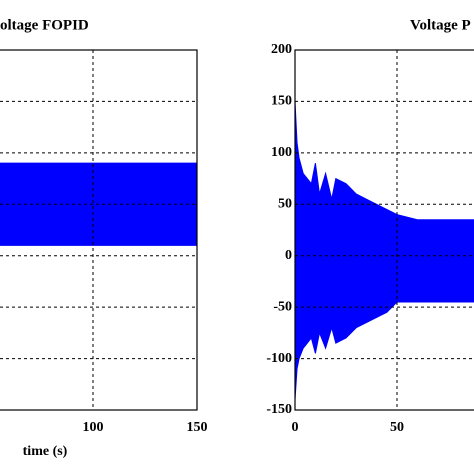 The image size is (474, 474). I want to click on x-tick-label: 150, so click(197, 427).